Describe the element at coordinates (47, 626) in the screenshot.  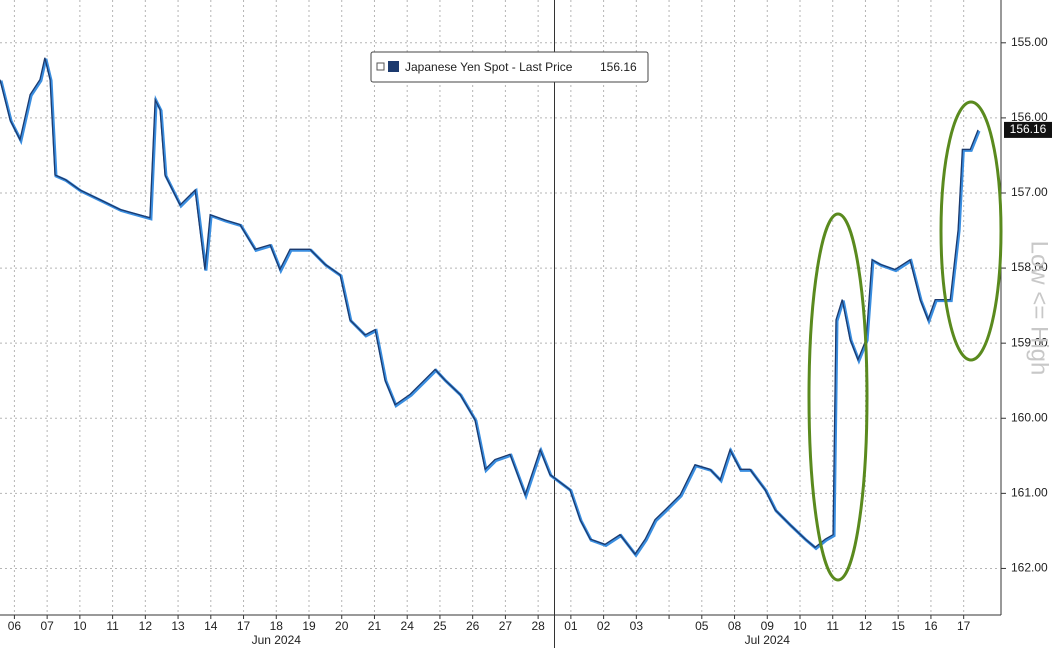
I see `x-tick-label: 07` at that location.